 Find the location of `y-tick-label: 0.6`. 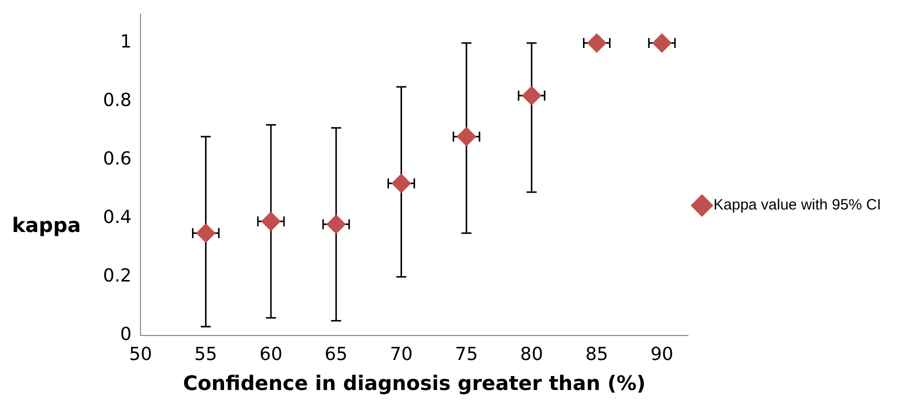

y-tick-label: 0.6 is located at coordinates (117, 159).